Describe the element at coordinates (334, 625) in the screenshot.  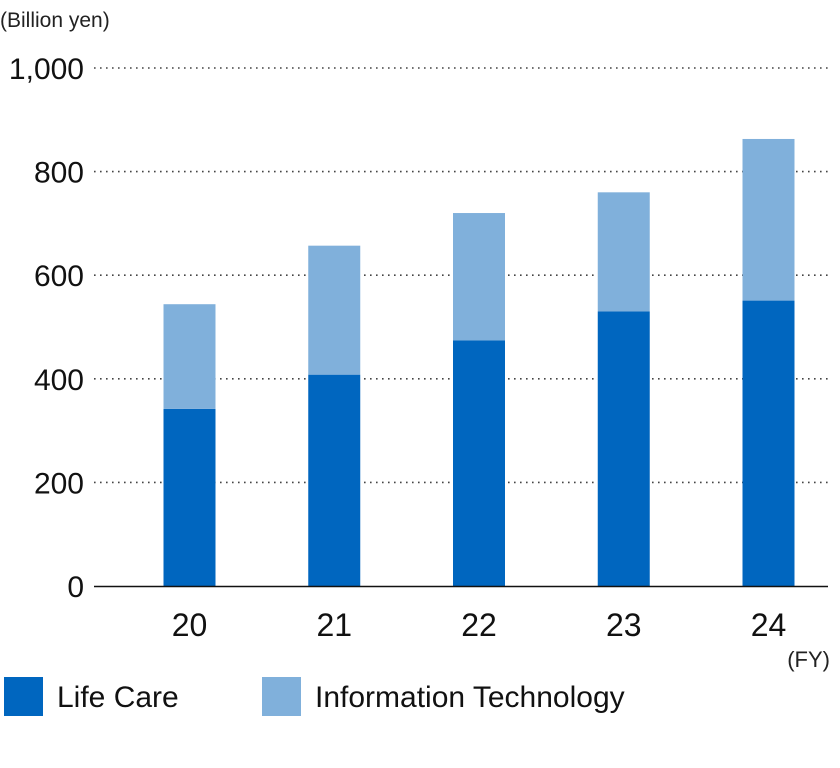
I see `x-tick-label: 21` at that location.